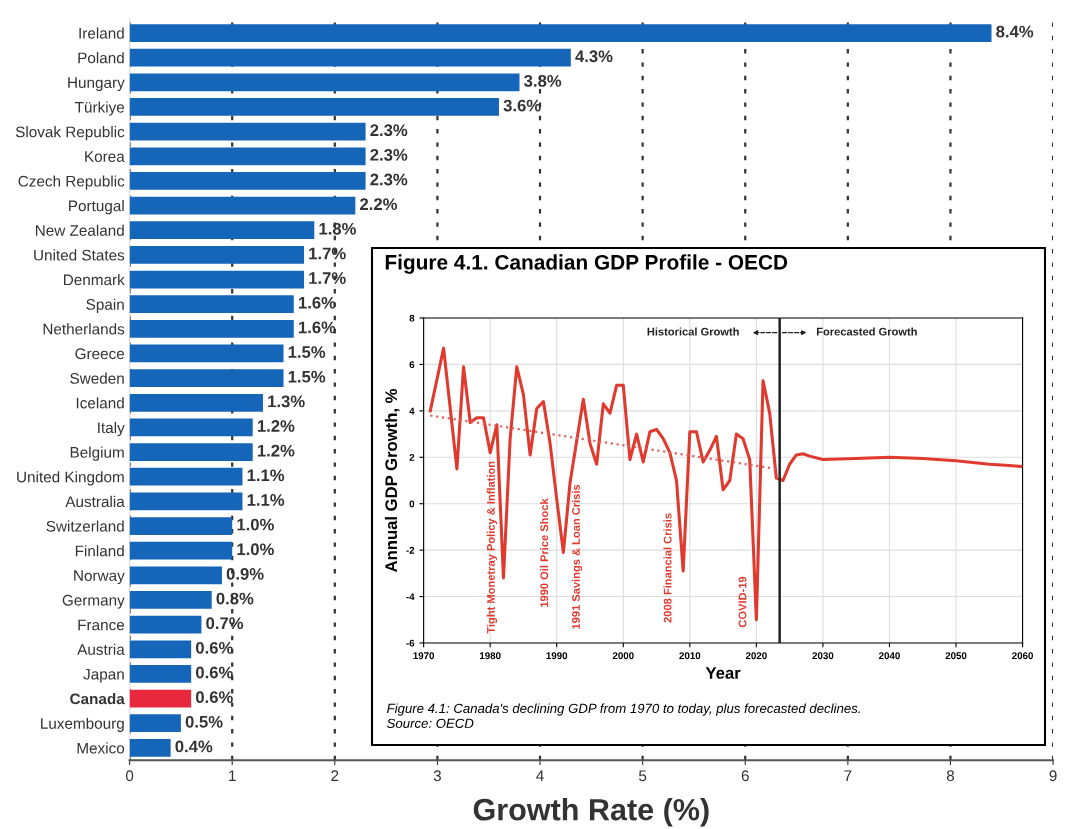 The image size is (1089, 829). Describe the element at coordinates (412, 457) in the screenshot. I see `y-tick-label: 2` at that location.